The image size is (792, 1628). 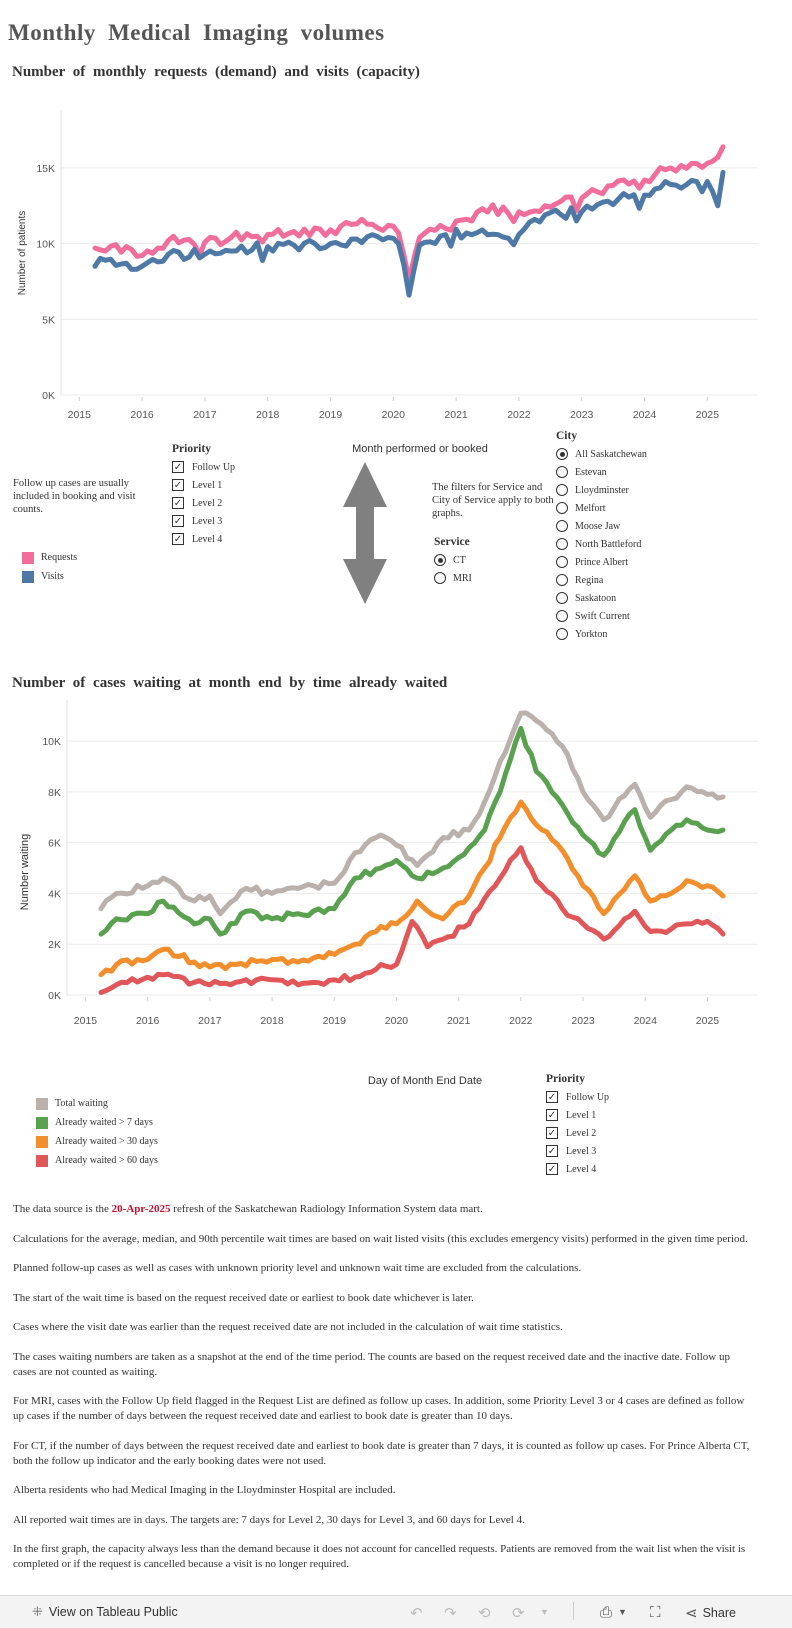 I want to click on share-button: ⋖ Share, so click(x=710, y=1613).